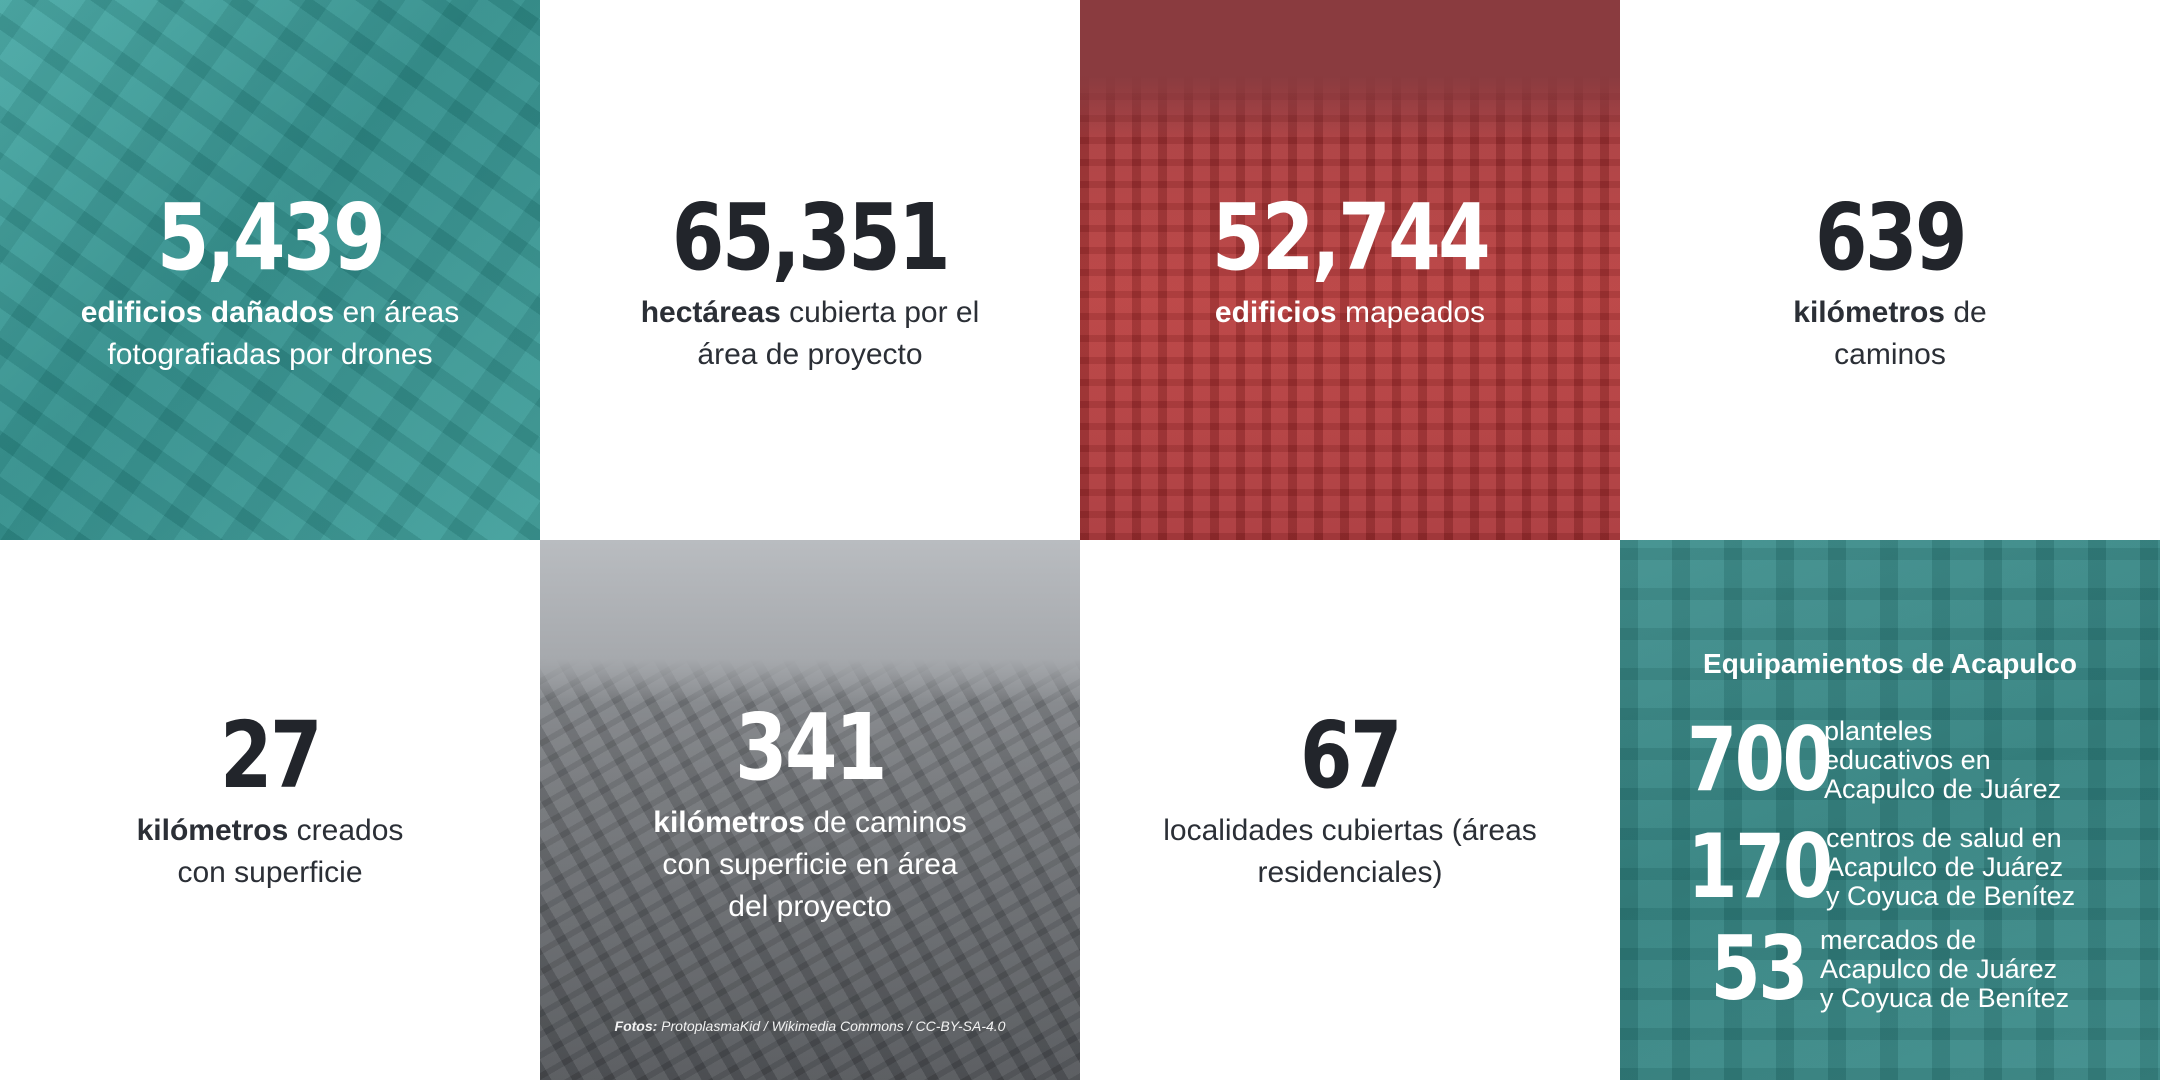 The height and width of the screenshot is (1080, 2160). What do you see at coordinates (1760, 866) in the screenshot?
I see `equip-number: 170` at bounding box center [1760, 866].